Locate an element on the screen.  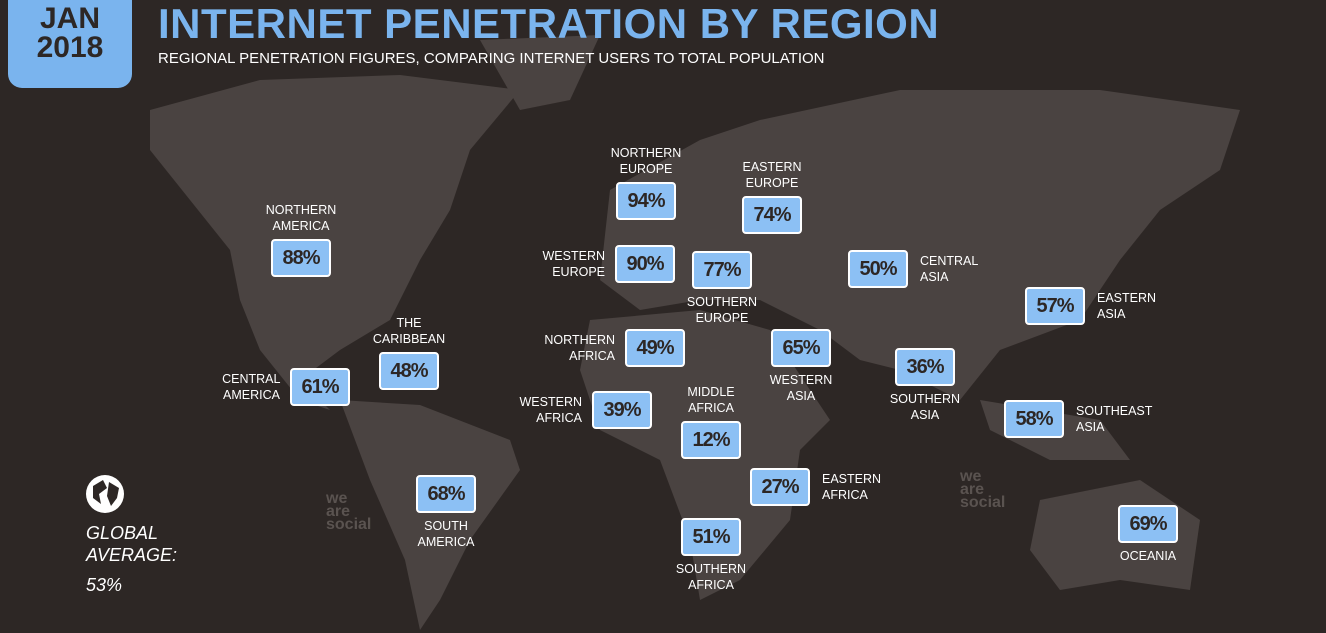
region-value: 61% is located at coordinates (320, 387).